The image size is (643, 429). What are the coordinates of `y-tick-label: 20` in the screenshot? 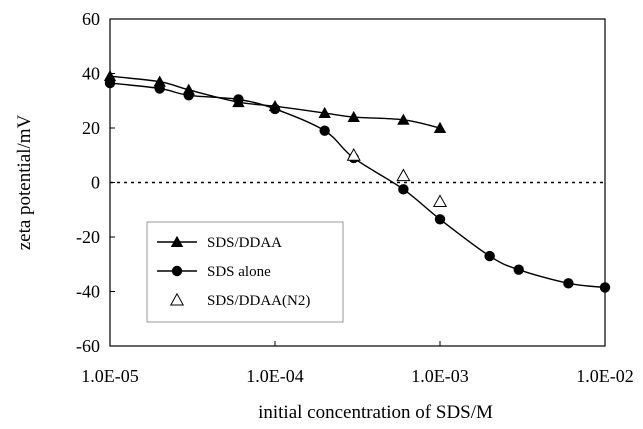 It's located at (91, 128).